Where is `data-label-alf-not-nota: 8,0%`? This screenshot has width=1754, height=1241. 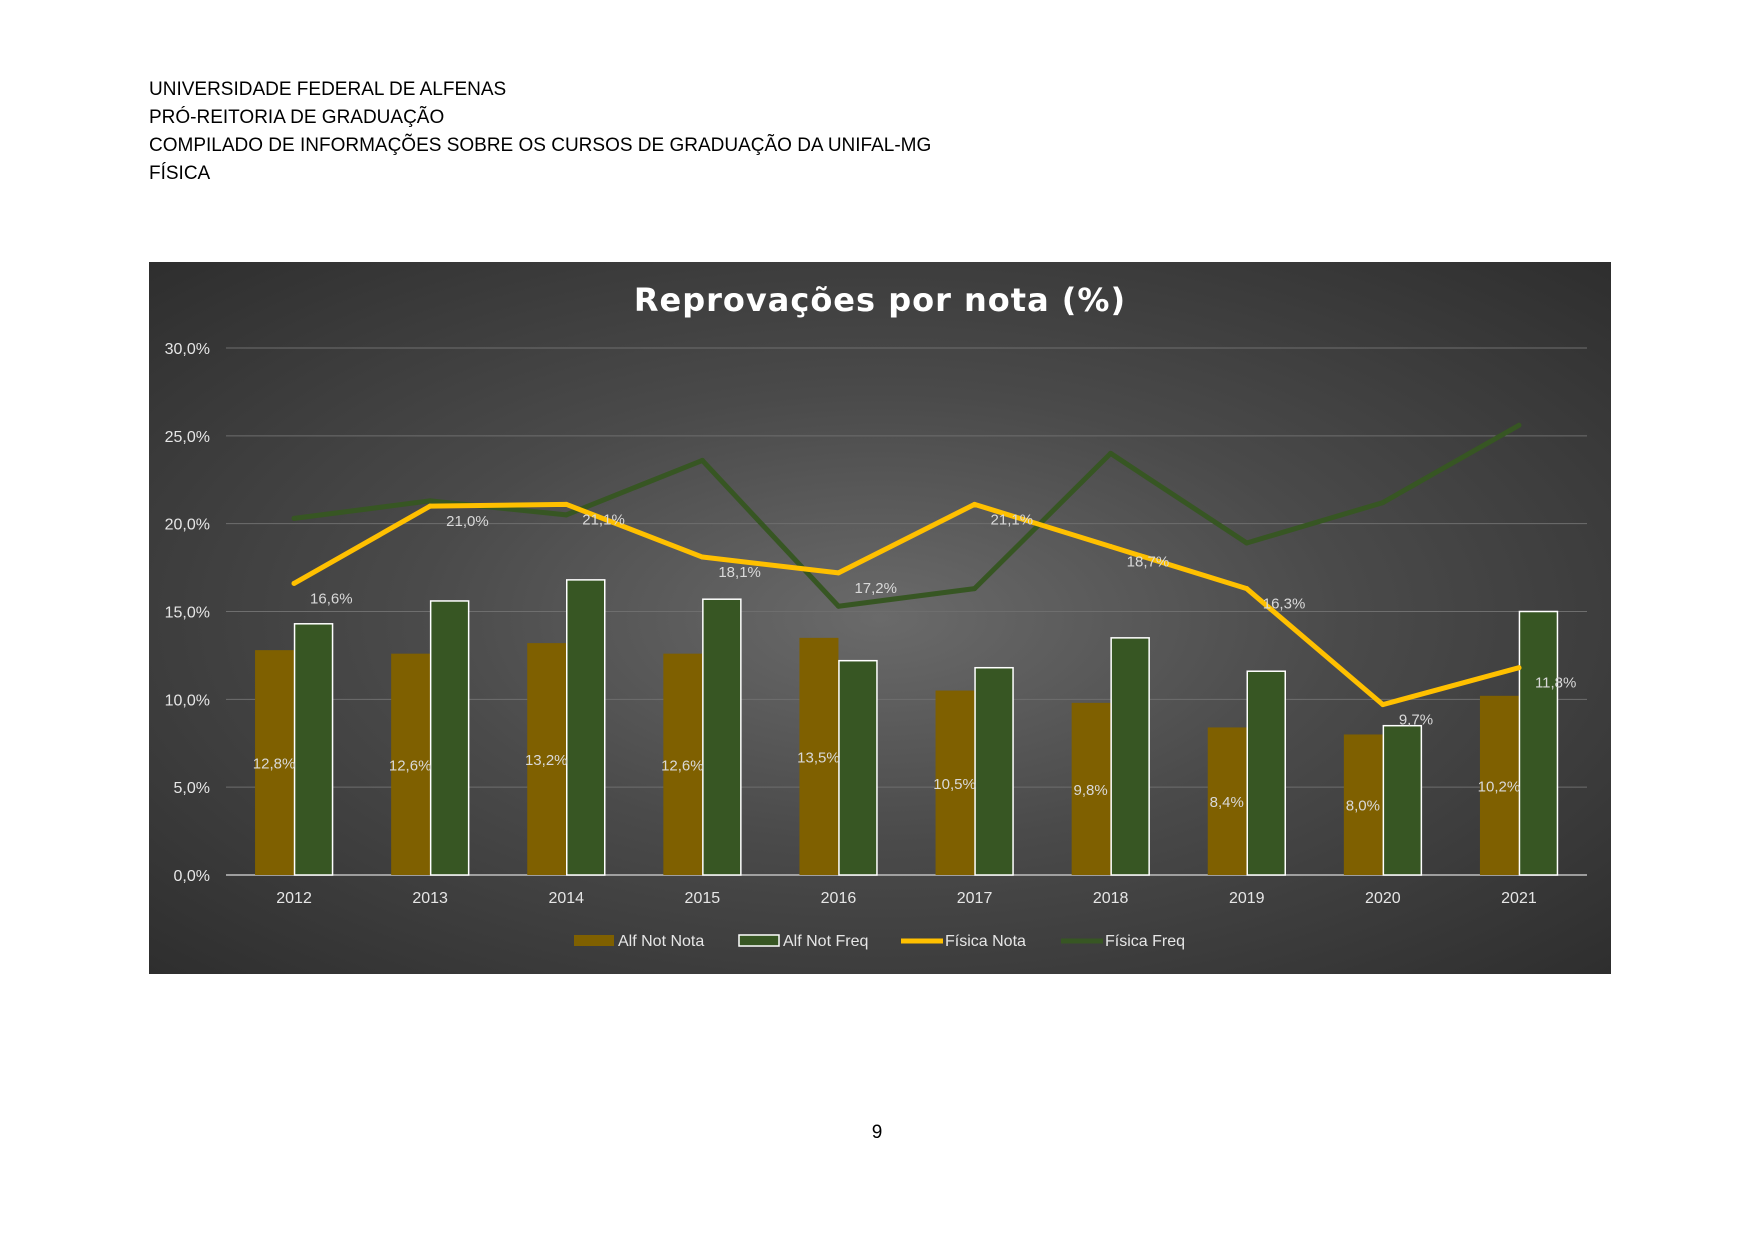 data-label-alf-not-nota: 8,0% is located at coordinates (1363, 806).